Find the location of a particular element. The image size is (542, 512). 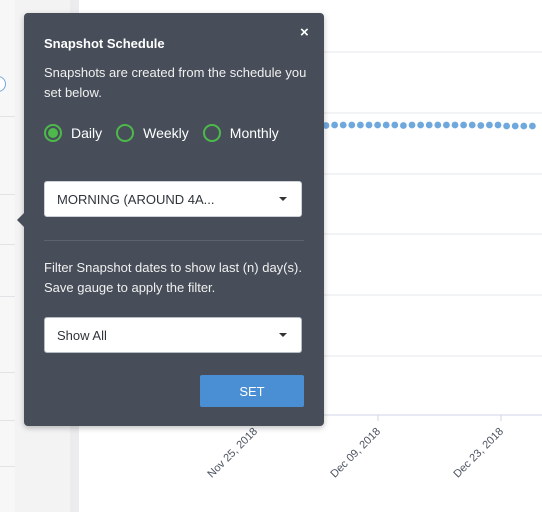

chart-series is located at coordinates (429, 125).